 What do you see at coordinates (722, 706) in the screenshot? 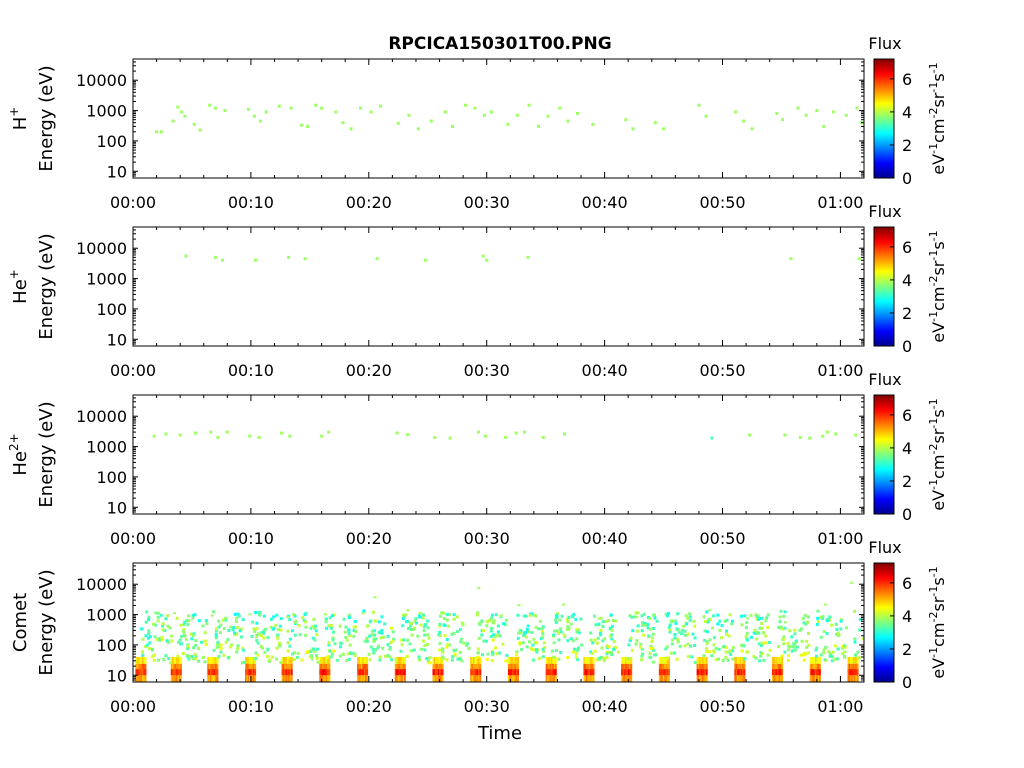
I see `x-tick-label: 00:50` at bounding box center [722, 706].